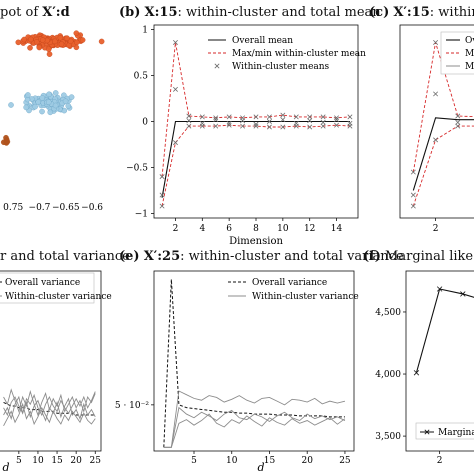  What do you see at coordinates (429, 256) in the screenshot?
I see `panel-f-title-text: Marginal like` at bounding box center [429, 256].